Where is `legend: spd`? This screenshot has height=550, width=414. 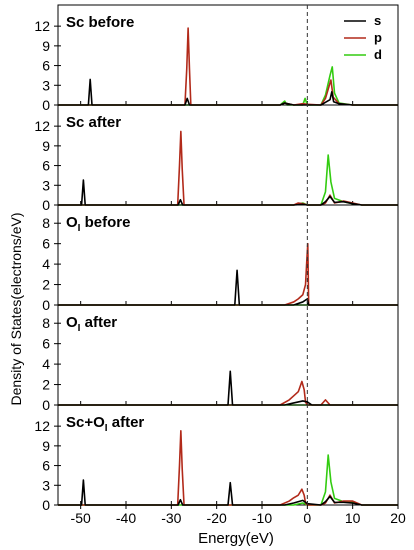
legend: spd is located at coordinates (363, 37).